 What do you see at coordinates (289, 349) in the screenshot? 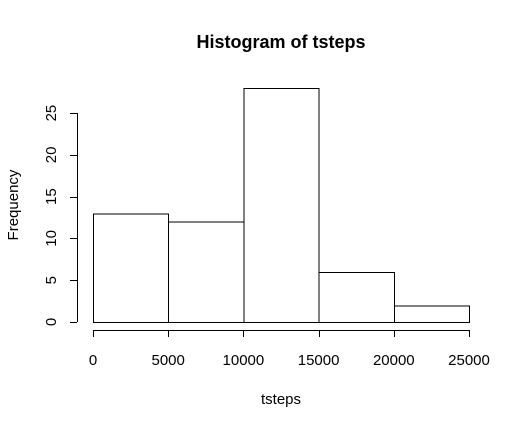
I see `x-axis: 0 5000 10000 15000 20000 25000` at bounding box center [289, 349].